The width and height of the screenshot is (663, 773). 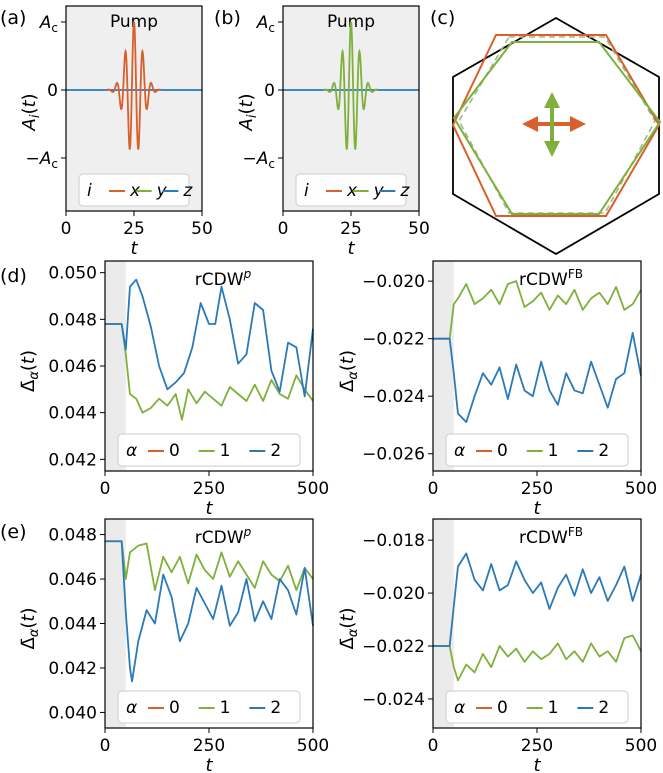 What do you see at coordinates (72, 713) in the screenshot?
I see `ytick-label: 0.040` at bounding box center [72, 713].